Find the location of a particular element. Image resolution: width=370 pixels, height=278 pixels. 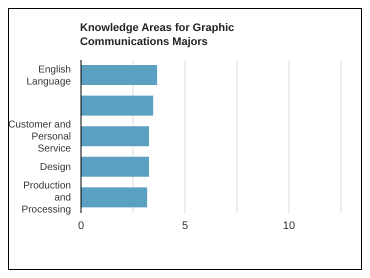

y-tick-label: Customer and Personal Service is located at coordinates (40, 136).